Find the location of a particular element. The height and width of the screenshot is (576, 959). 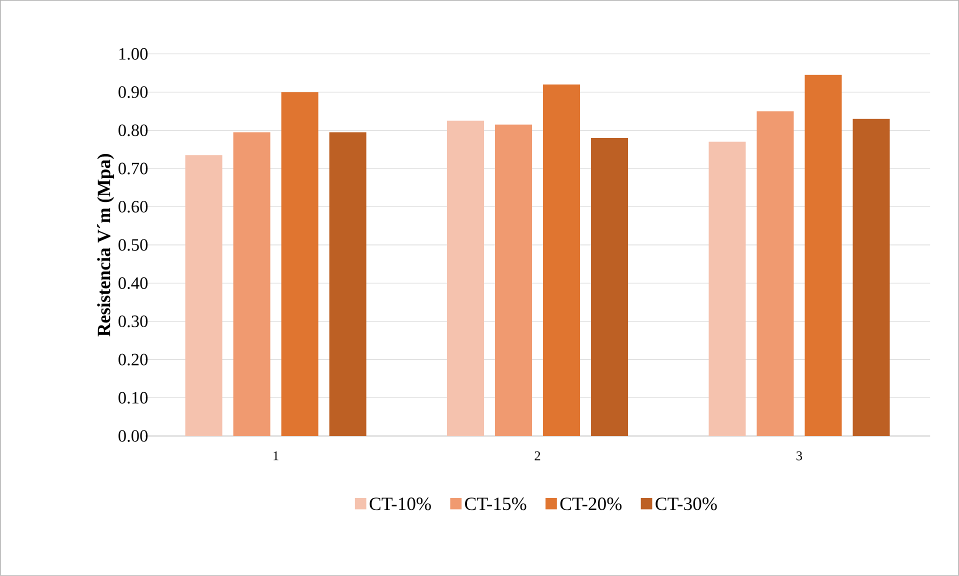

y-tick-label: 0.60 is located at coordinates (133, 206).